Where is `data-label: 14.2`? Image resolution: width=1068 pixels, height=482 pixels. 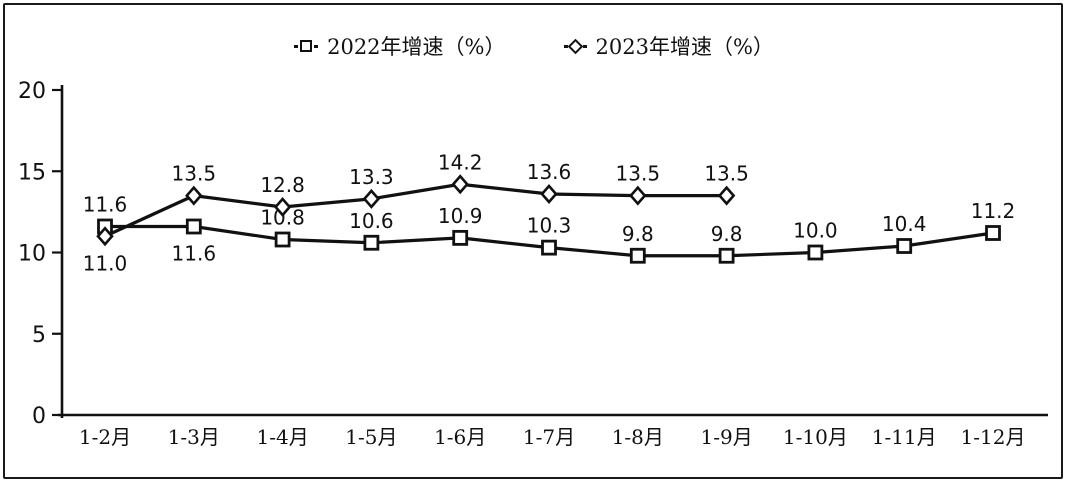
data-label: 14.2 is located at coordinates (460, 162).